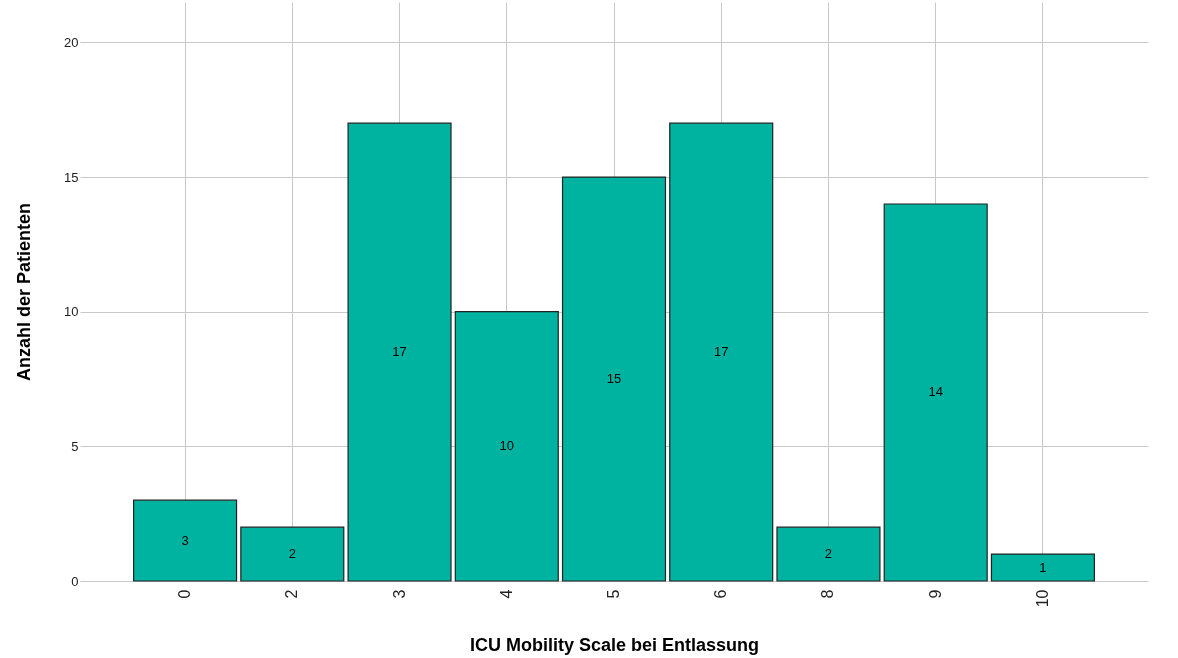 Image resolution: width=1178 pixels, height=658 pixels. I want to click on data-label: 3, so click(185, 540).